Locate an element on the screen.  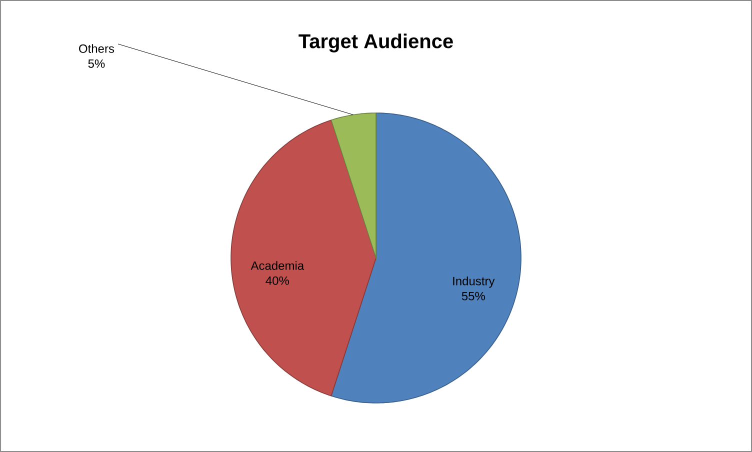
slice-label: Others is located at coordinates (96, 48).